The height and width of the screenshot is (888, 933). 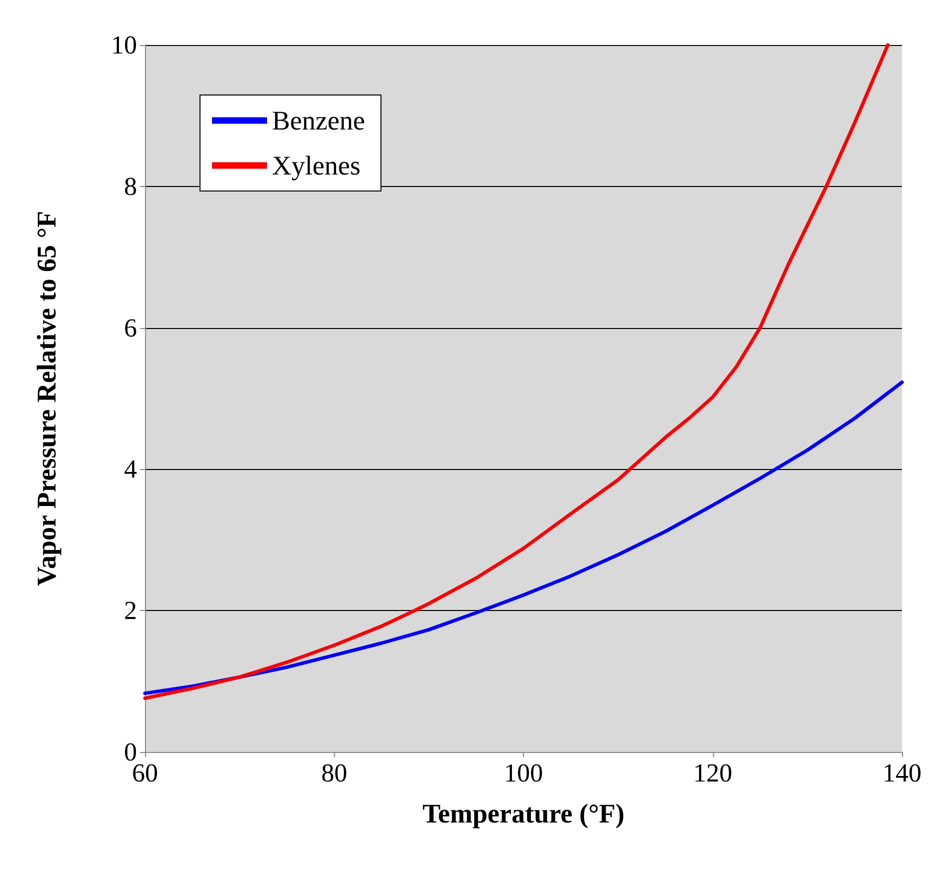 What do you see at coordinates (712, 773) in the screenshot?
I see `x-tick-label: 120` at bounding box center [712, 773].